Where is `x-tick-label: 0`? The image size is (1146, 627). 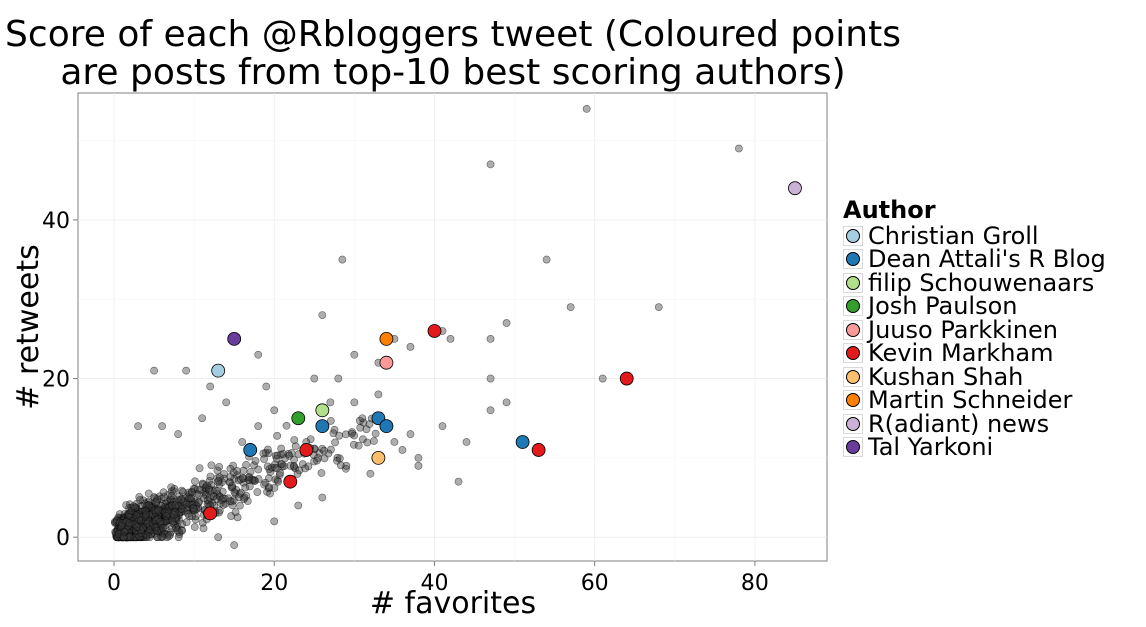
x-tick-label: 0 is located at coordinates (114, 583).